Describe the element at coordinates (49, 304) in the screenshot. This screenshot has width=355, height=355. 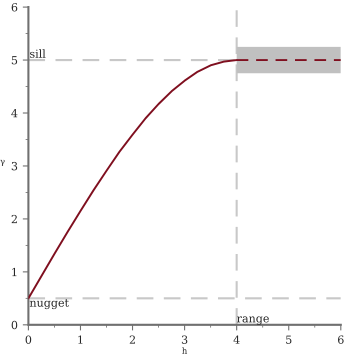
I see `ref-line-label: nugget` at that location.